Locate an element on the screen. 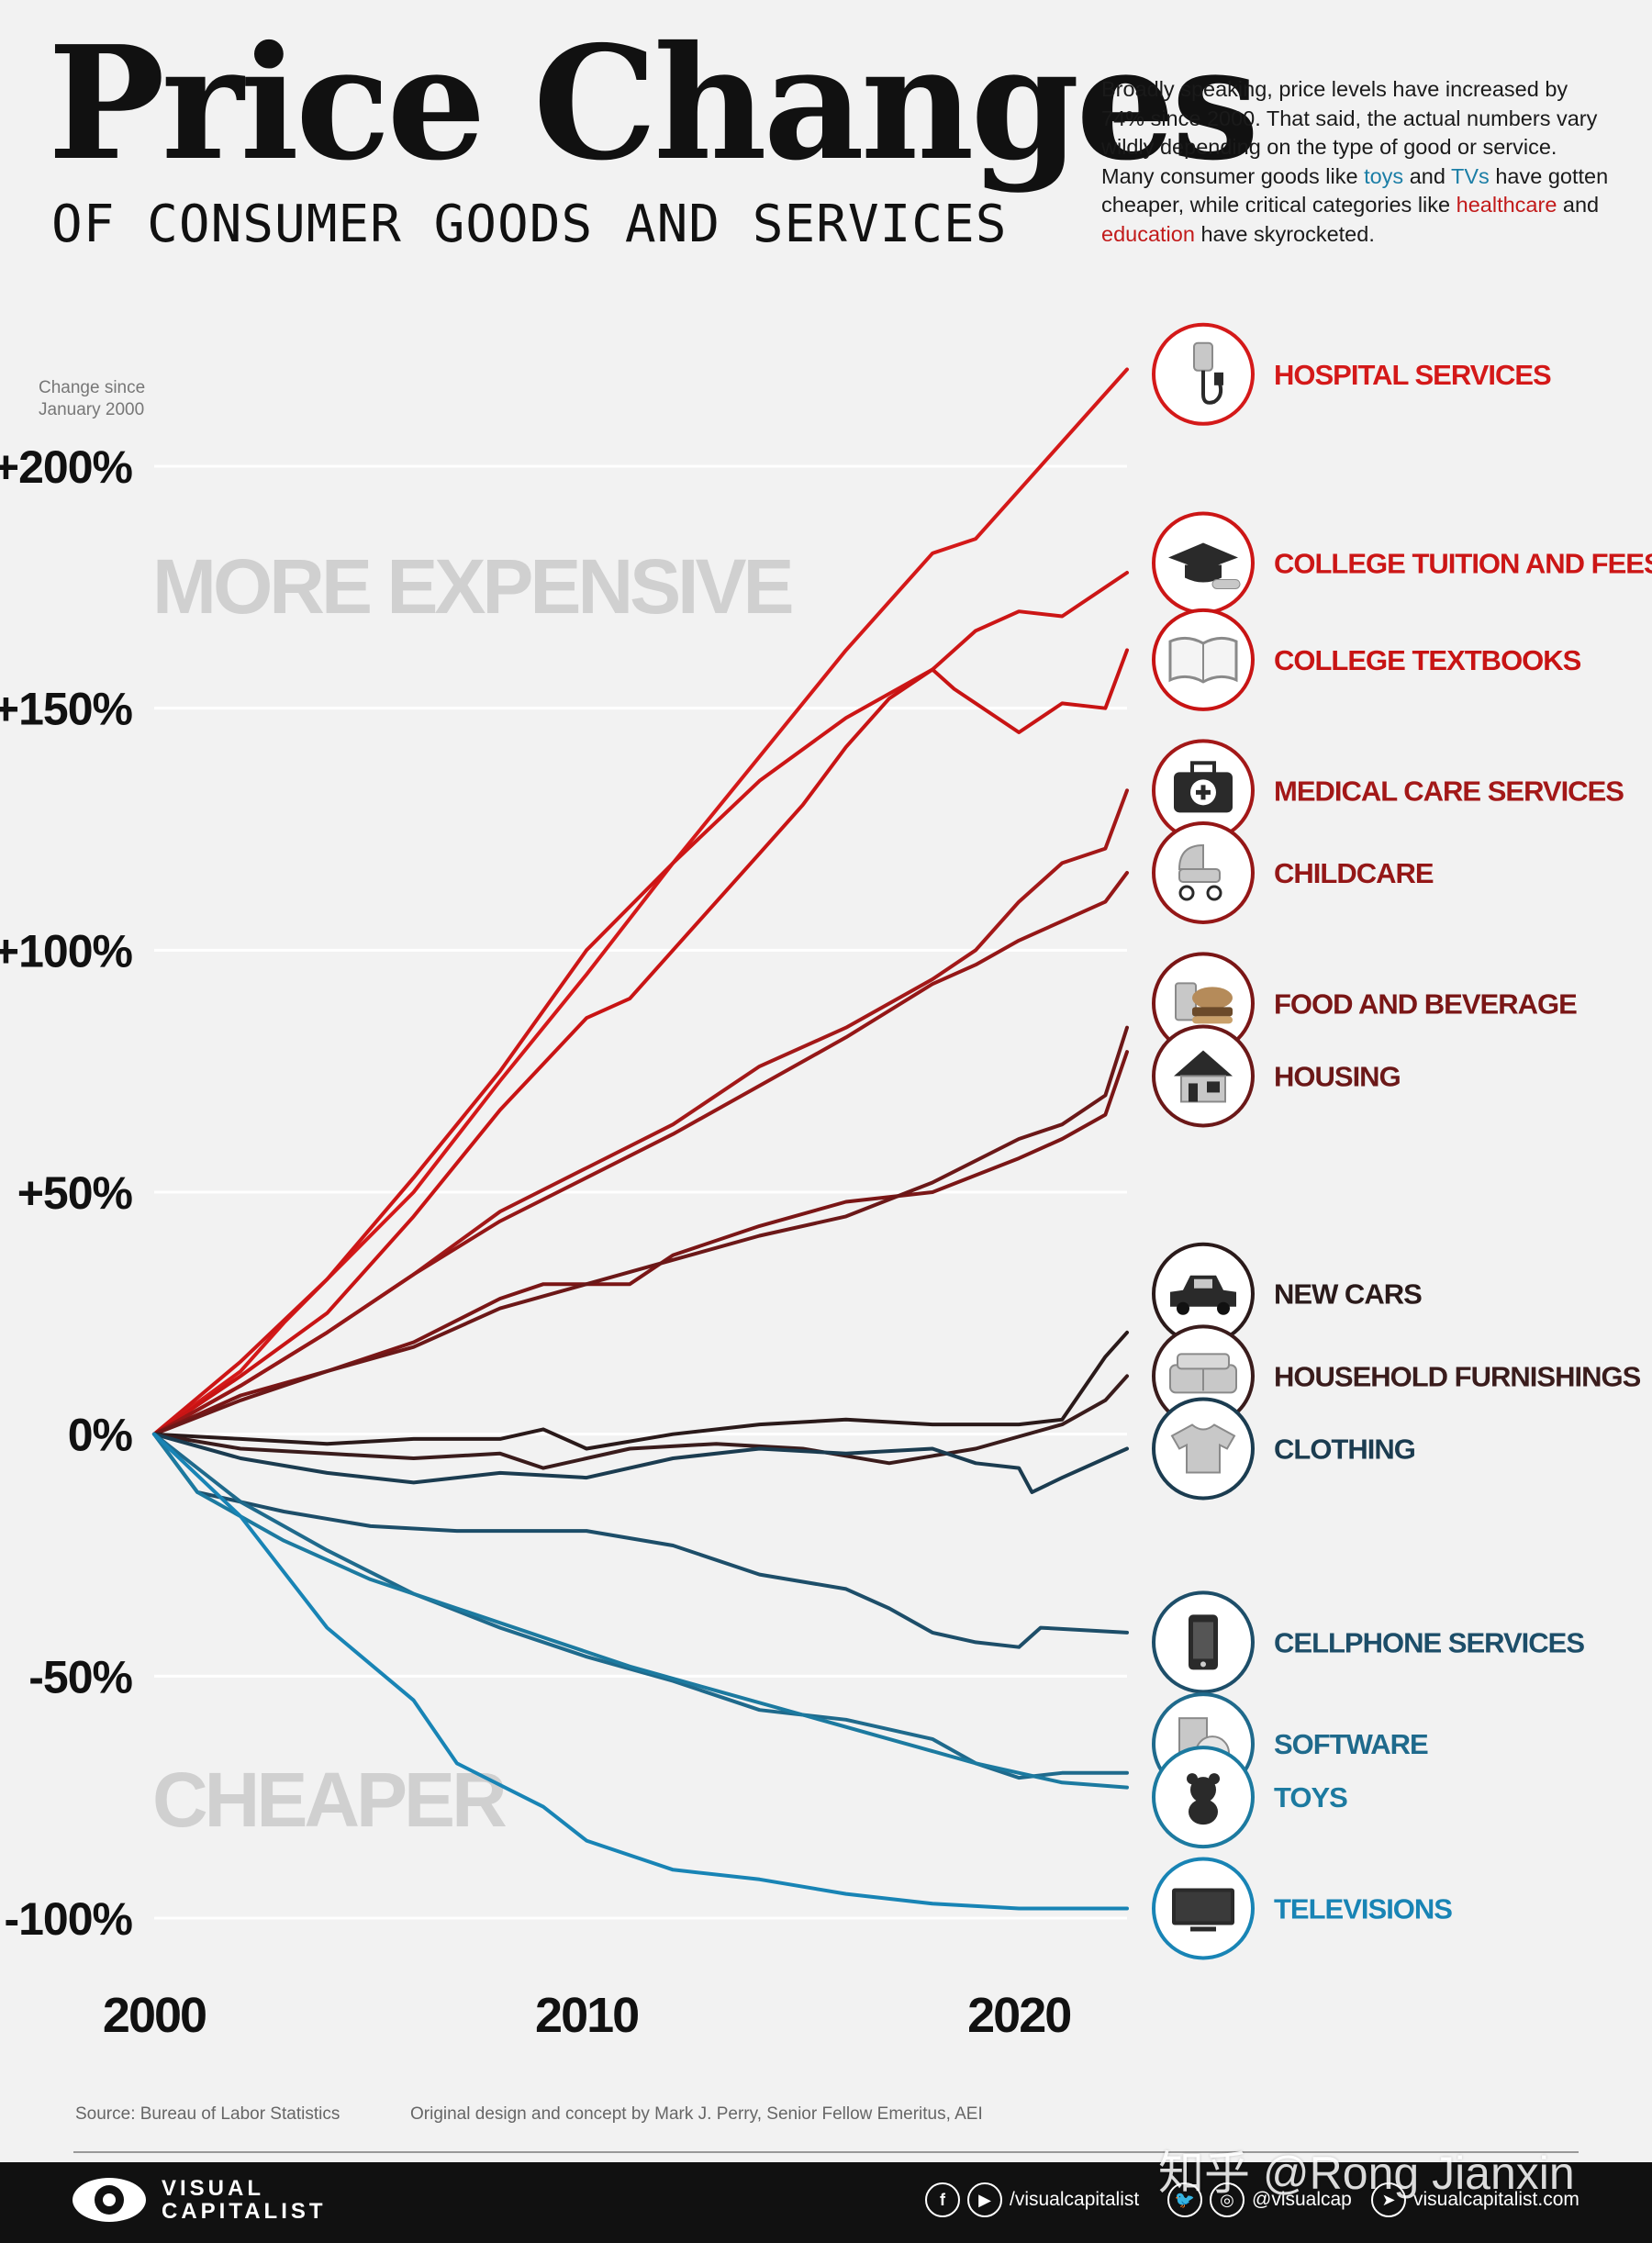  series-line-housing is located at coordinates (640, 1231).